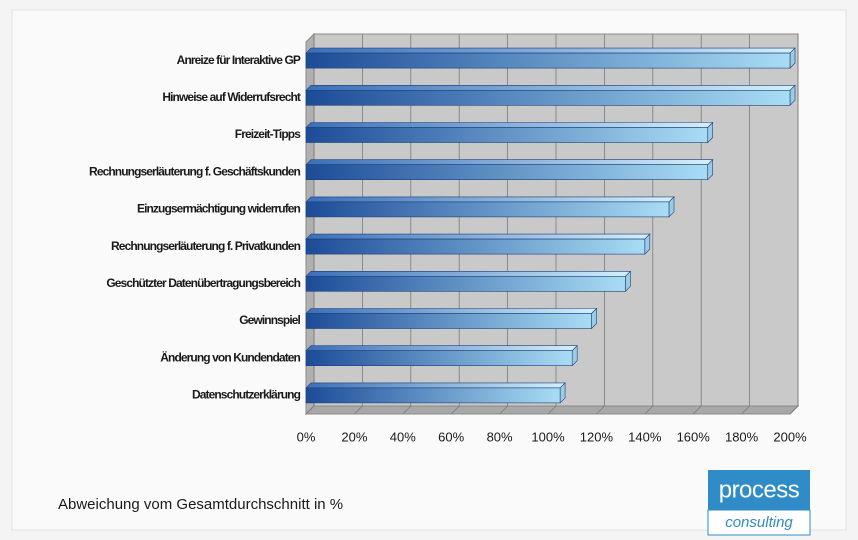 This screenshot has height=540, width=858. What do you see at coordinates (200, 504) in the screenshot?
I see `annotation: Abweichung vom Gesamtdurchschnitt in %` at bounding box center [200, 504].